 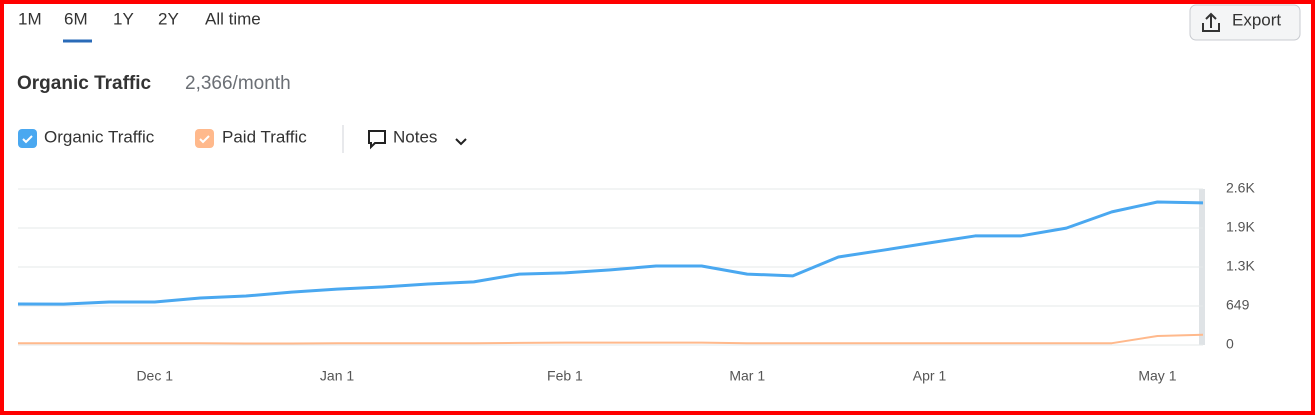 What do you see at coordinates (337, 376) in the screenshot?
I see `x-tick-label: Jan 1` at bounding box center [337, 376].